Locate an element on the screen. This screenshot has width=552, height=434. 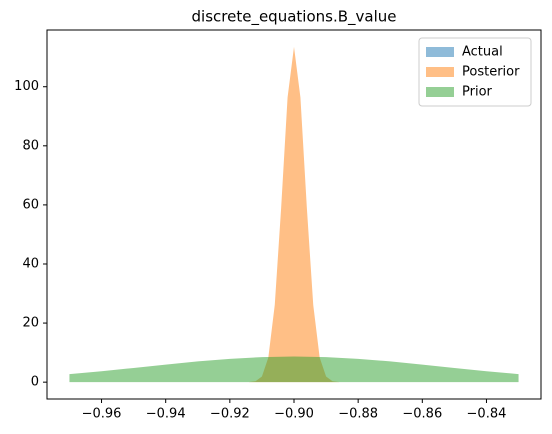
y-tick-label: 100 is located at coordinates (26, 86).